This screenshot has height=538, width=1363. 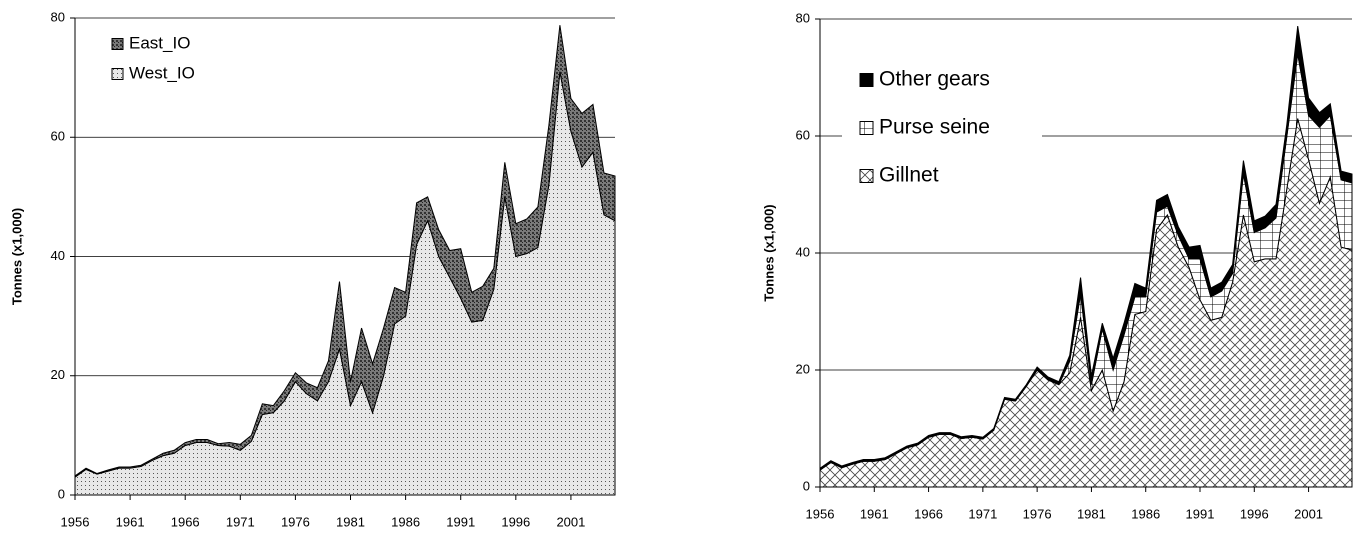 I want to click on legend-label: East_IO, so click(x=159, y=42).